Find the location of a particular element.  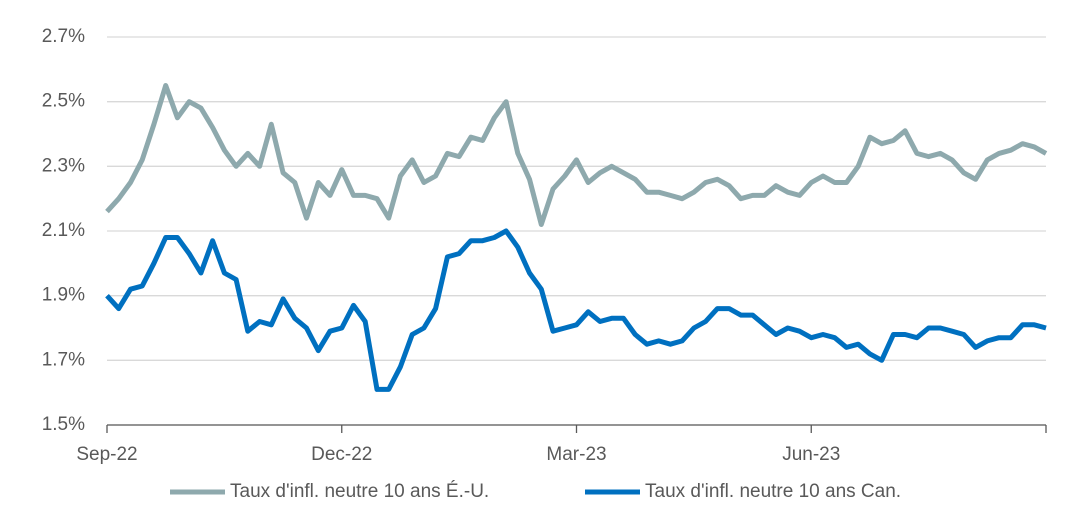

y-tick-label: 1.9% is located at coordinates (63, 295).